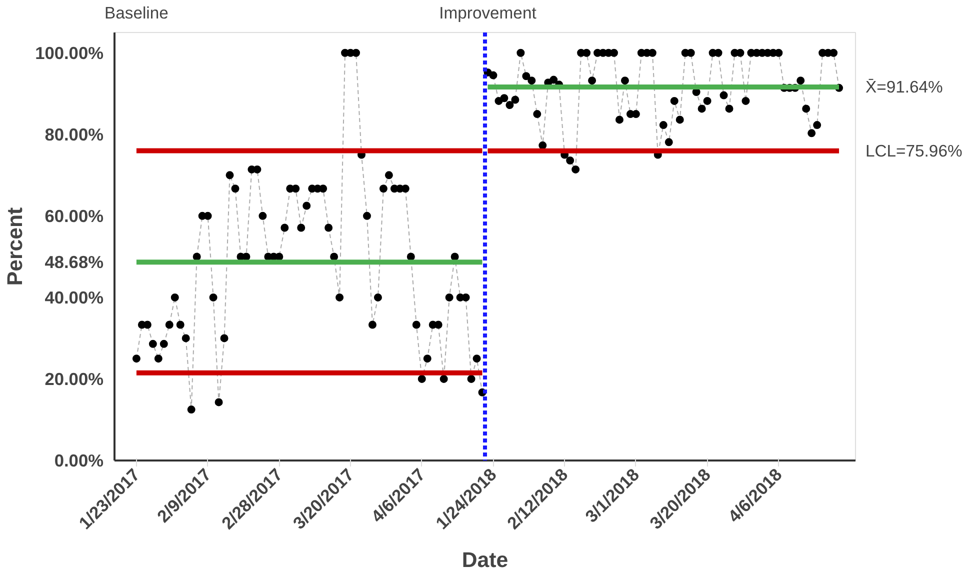  What do you see at coordinates (485, 560) in the screenshot?
I see `x-axis-title: Date` at bounding box center [485, 560].